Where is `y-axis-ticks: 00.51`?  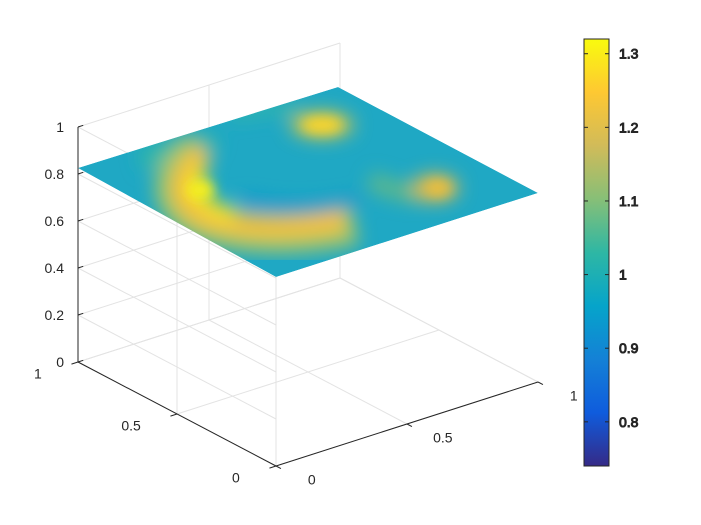 y-axis-ticks: 00.51 is located at coordinates (137, 425).